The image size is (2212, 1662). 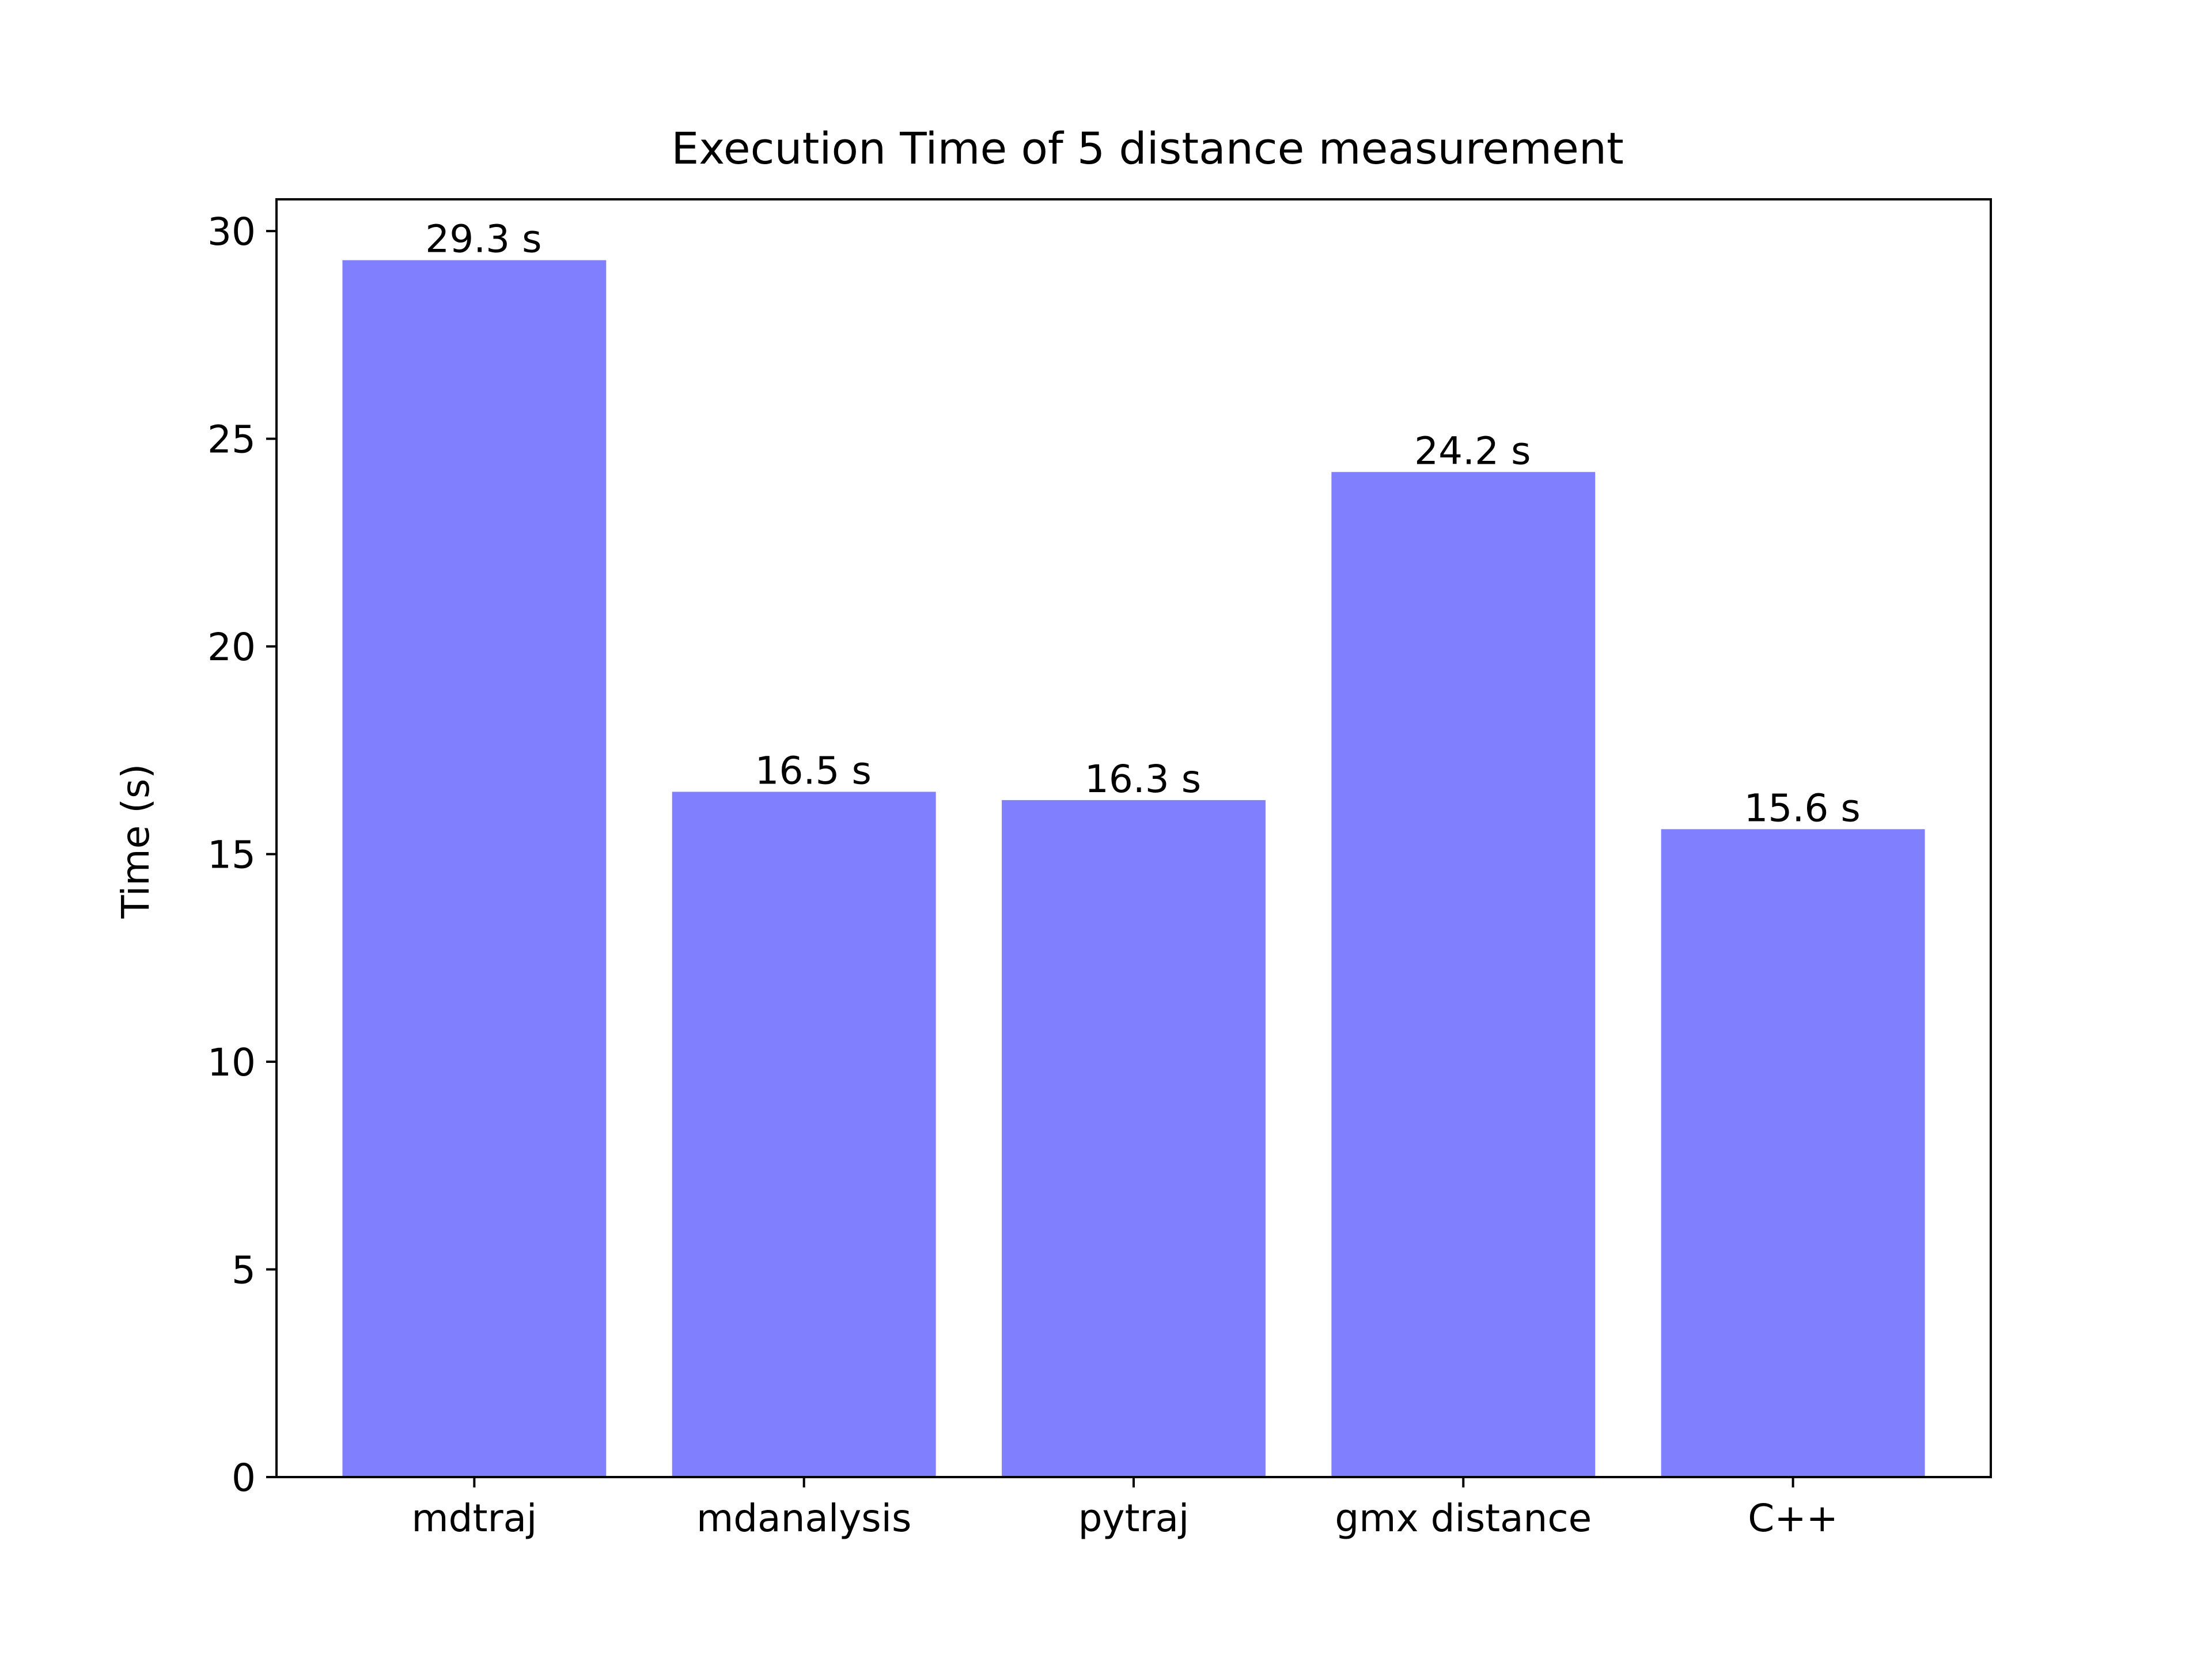 I want to click on bar-c-, so click(x=1793, y=1153).